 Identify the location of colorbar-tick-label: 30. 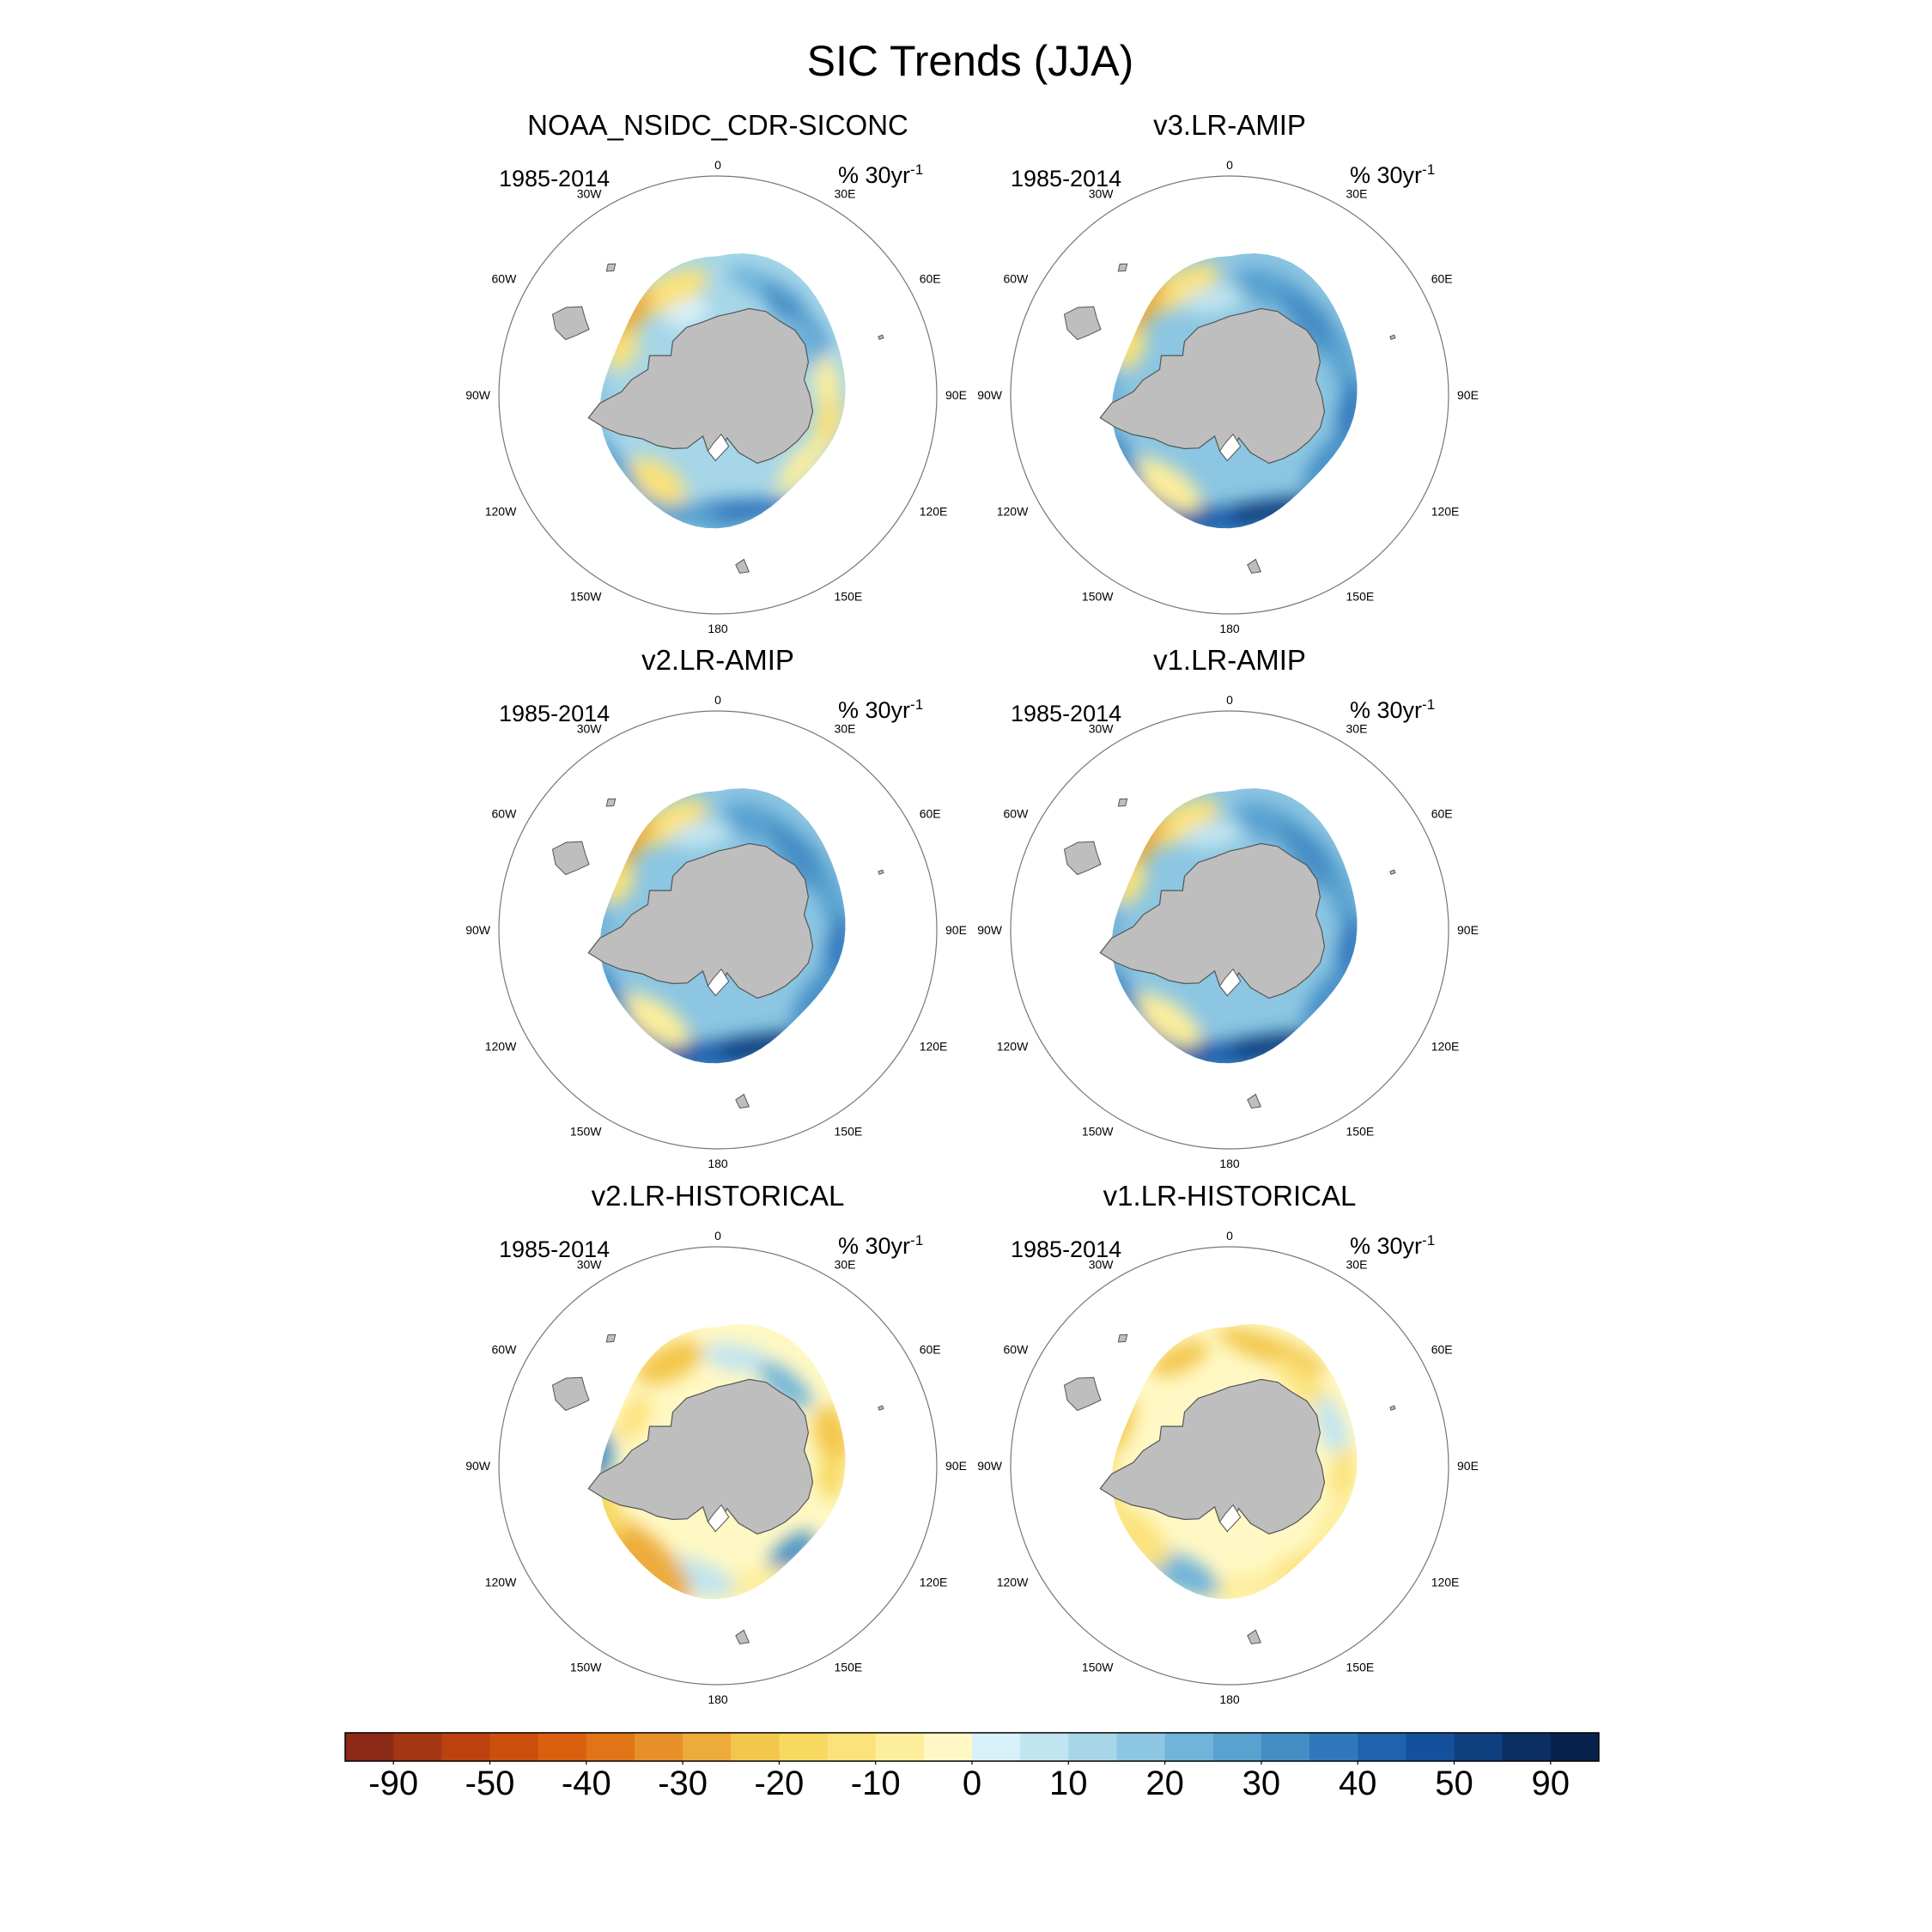
(1261, 1784).